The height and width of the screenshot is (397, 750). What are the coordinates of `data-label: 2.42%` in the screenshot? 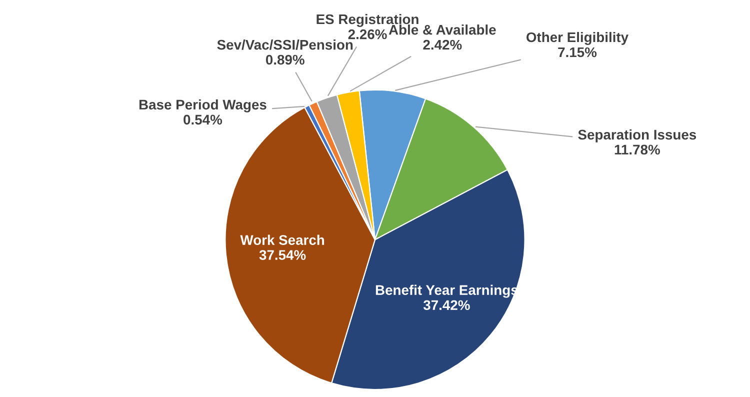 It's located at (442, 45).